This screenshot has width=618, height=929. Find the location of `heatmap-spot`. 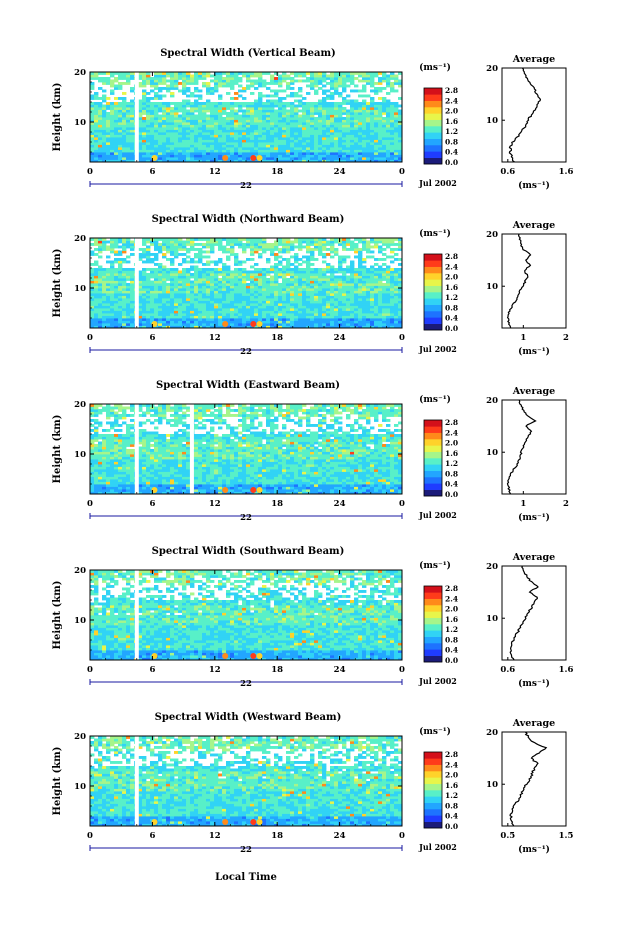

heatmap-spot is located at coordinates (154, 324).